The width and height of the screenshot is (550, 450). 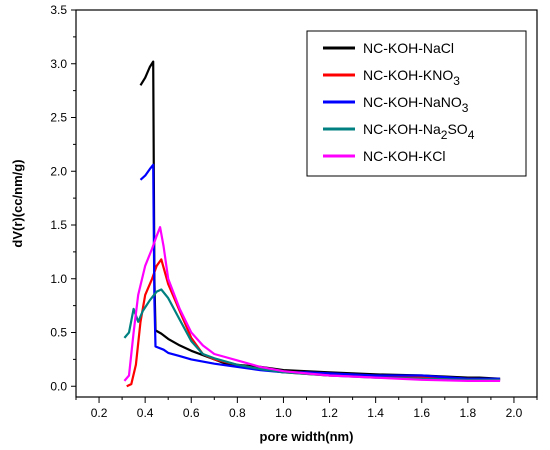 What do you see at coordinates (58, 64) in the screenshot?
I see `y-tick-label: 3.0` at bounding box center [58, 64].